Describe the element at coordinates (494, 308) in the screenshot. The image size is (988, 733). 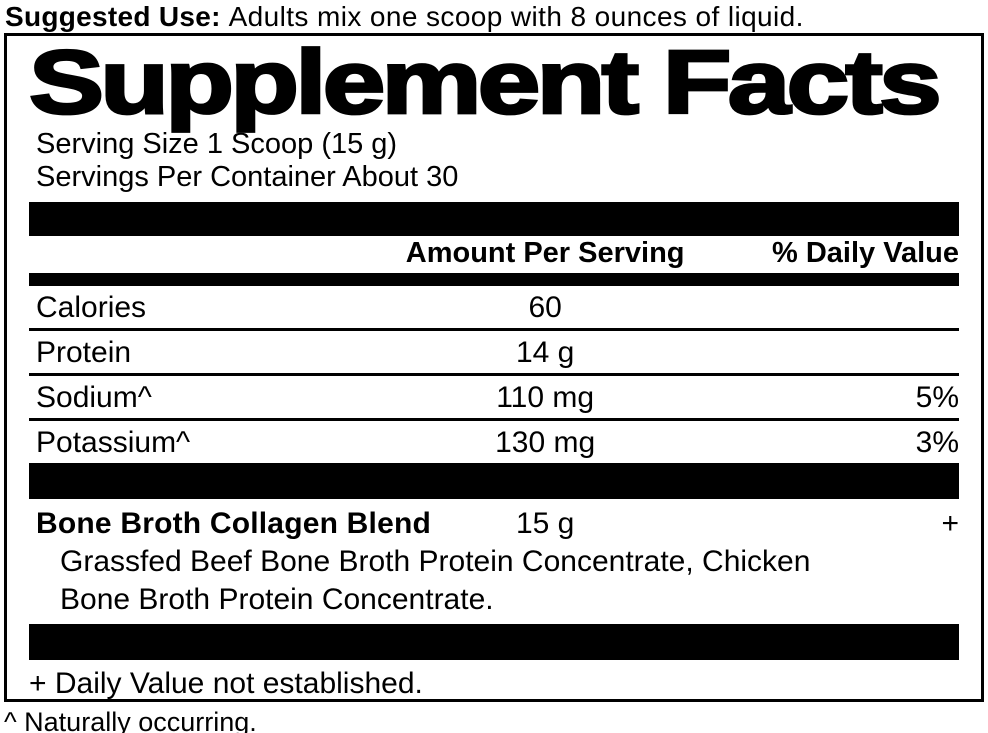
I see `nutrient-row-calories: Calories 60` at that location.